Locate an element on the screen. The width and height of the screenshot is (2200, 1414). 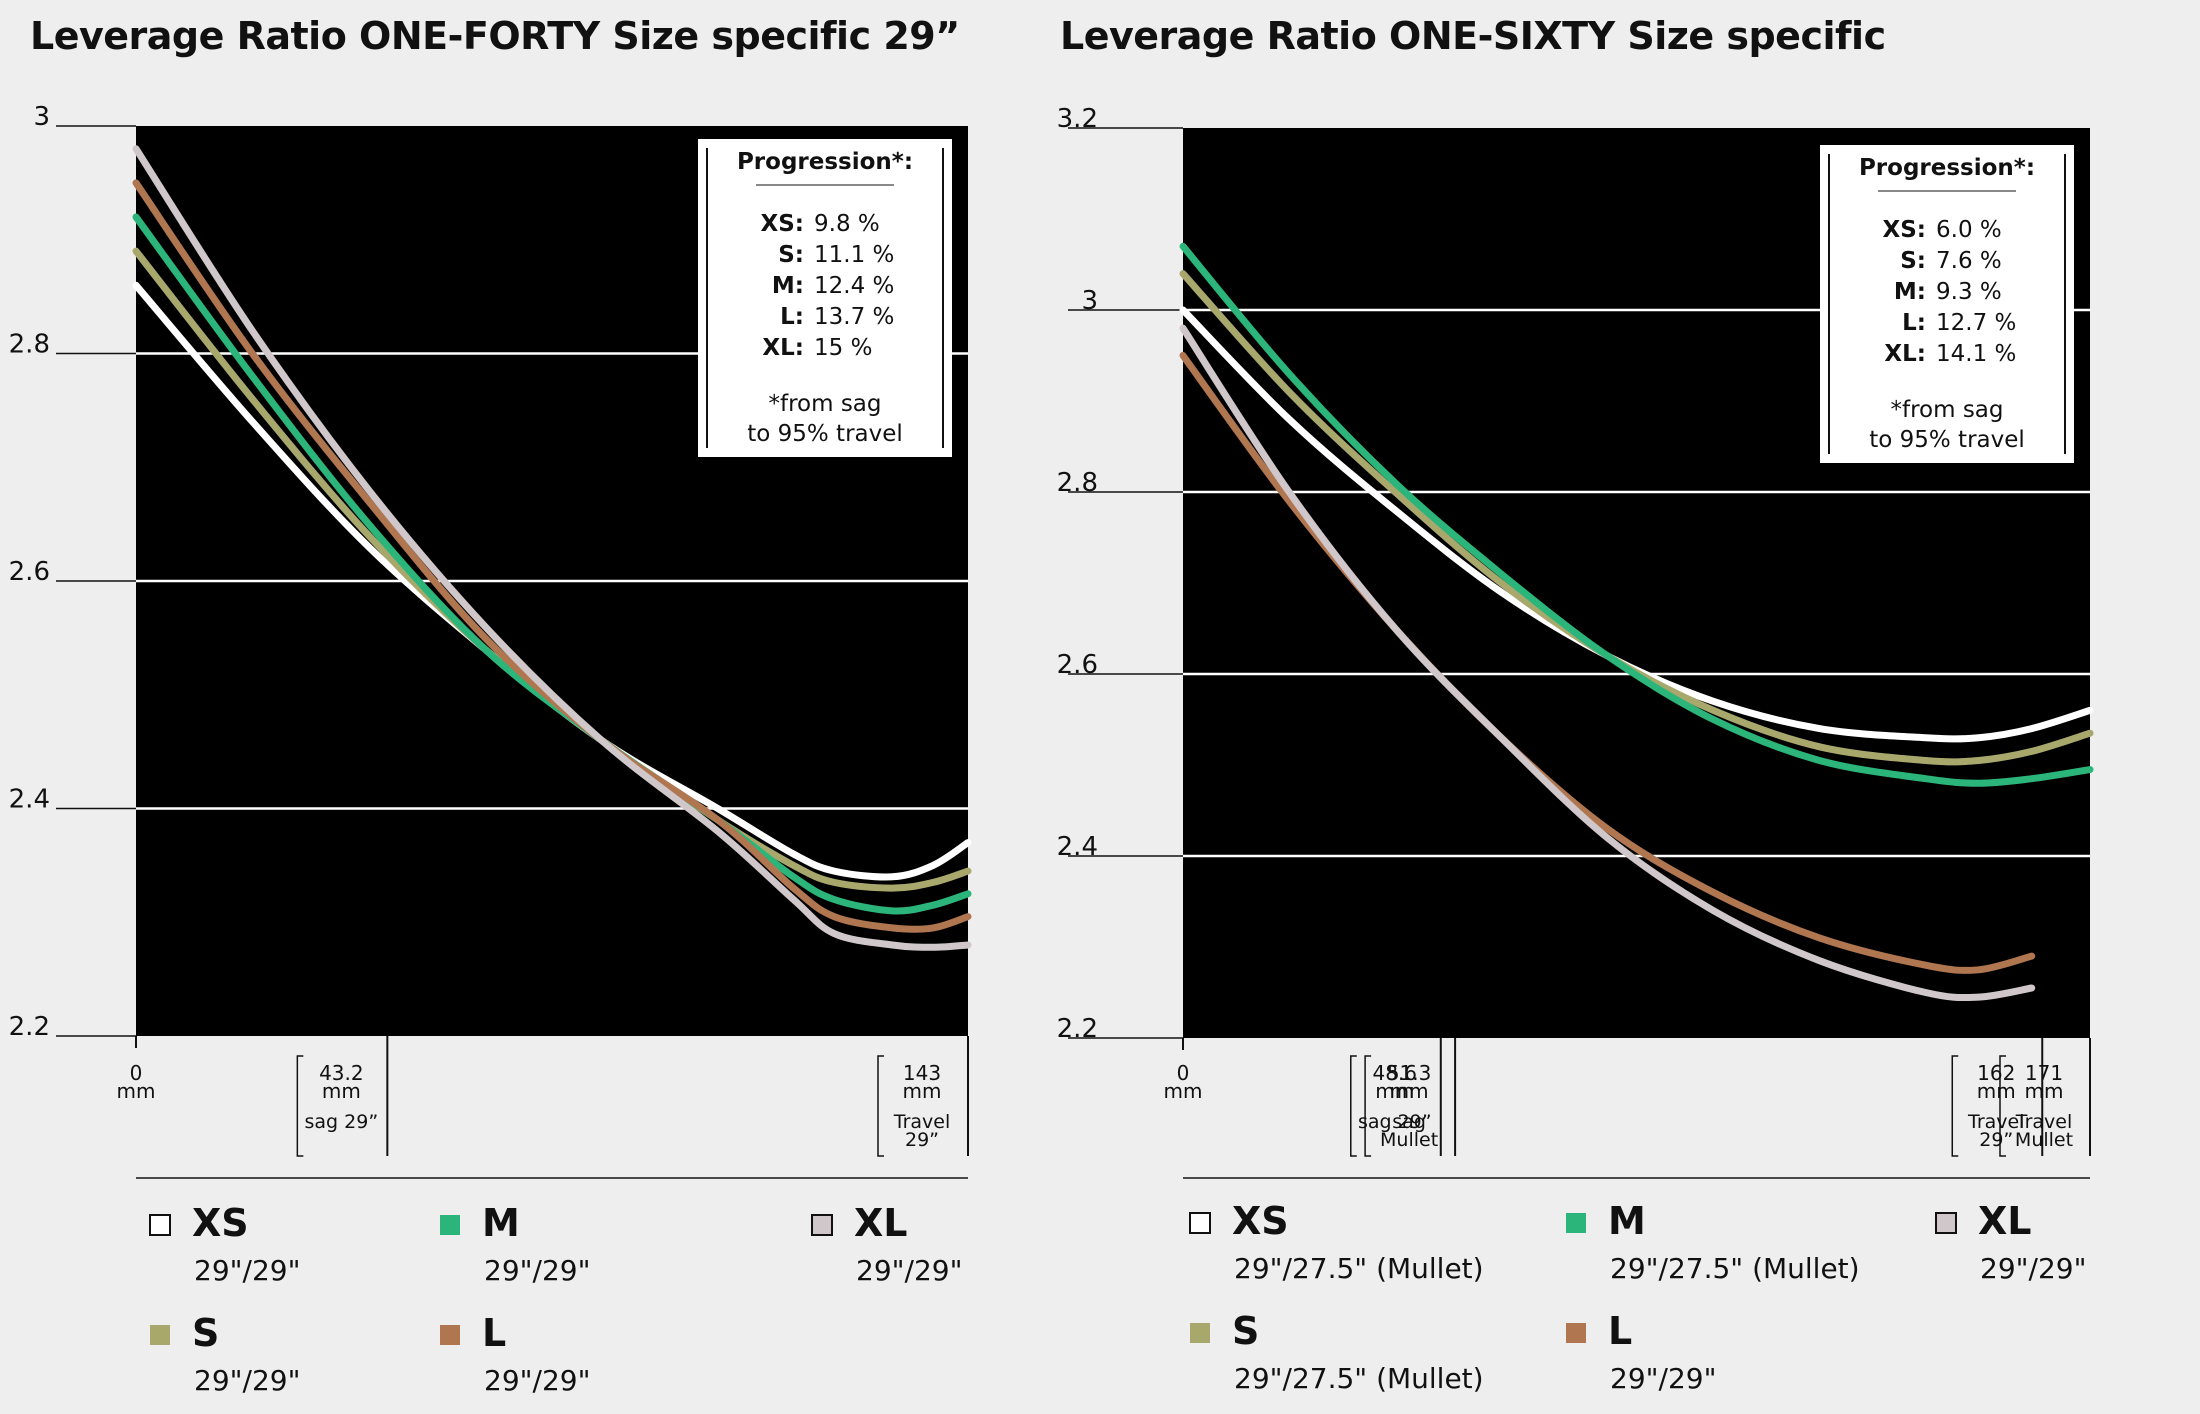
progression-size: XS: is located at coordinates (783, 224).